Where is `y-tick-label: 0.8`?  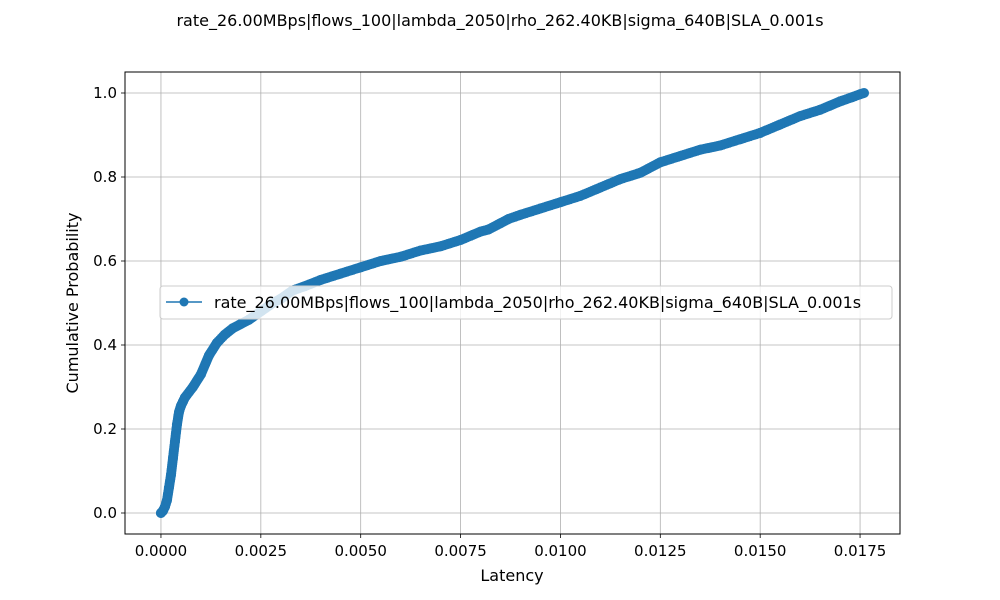 y-tick-label: 0.8 is located at coordinates (105, 177).